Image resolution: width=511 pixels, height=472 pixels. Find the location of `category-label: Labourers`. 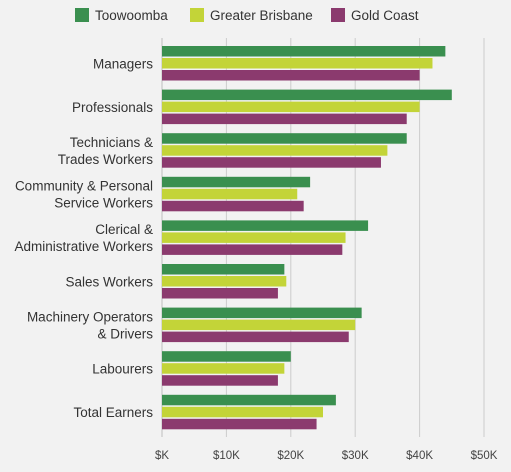

category-label: Labourers is located at coordinates (122, 368).